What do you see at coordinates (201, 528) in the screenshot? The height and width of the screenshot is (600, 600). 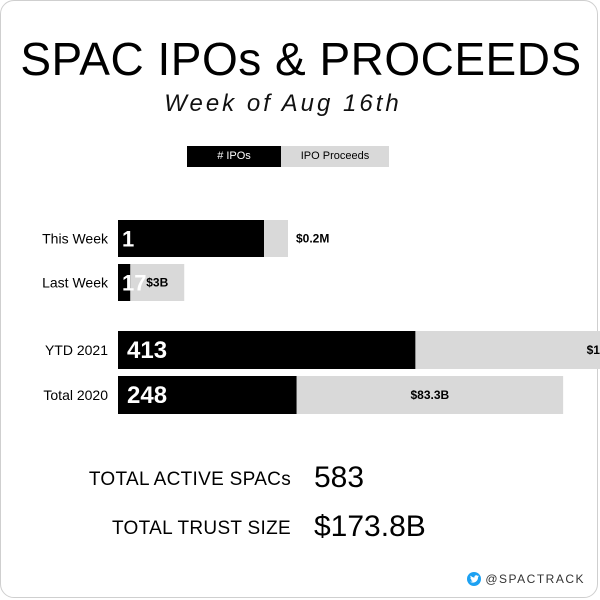 I see `total-trust-size-label: TOTAL TRUST SIZE` at bounding box center [201, 528].